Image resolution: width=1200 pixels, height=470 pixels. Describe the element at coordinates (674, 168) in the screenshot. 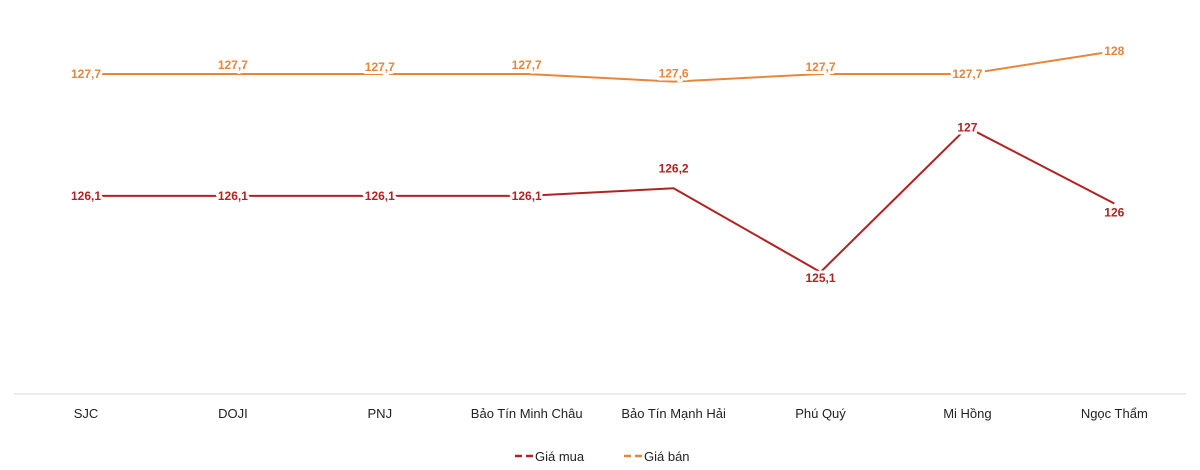

I see `data-label: 126,2` at that location.